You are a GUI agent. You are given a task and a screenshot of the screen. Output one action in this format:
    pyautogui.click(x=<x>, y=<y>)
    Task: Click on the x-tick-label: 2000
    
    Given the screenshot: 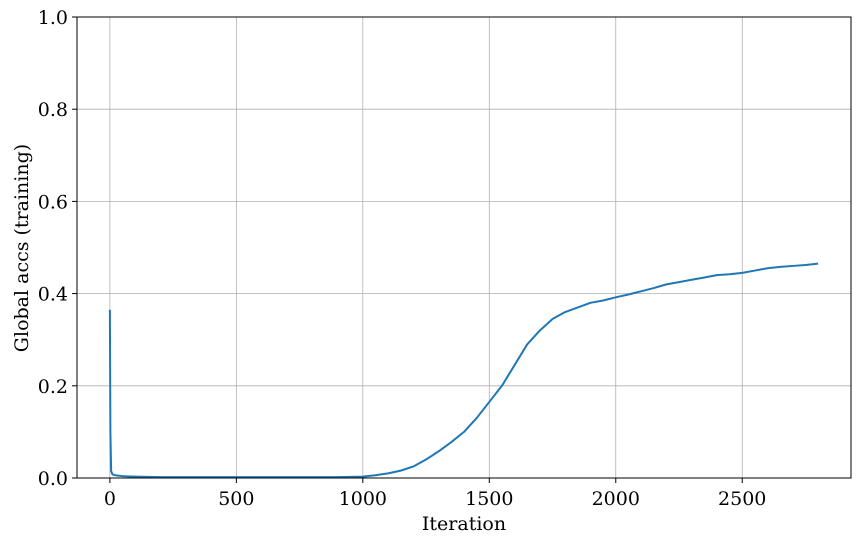 What is the action you would take?
    pyautogui.click(x=616, y=499)
    